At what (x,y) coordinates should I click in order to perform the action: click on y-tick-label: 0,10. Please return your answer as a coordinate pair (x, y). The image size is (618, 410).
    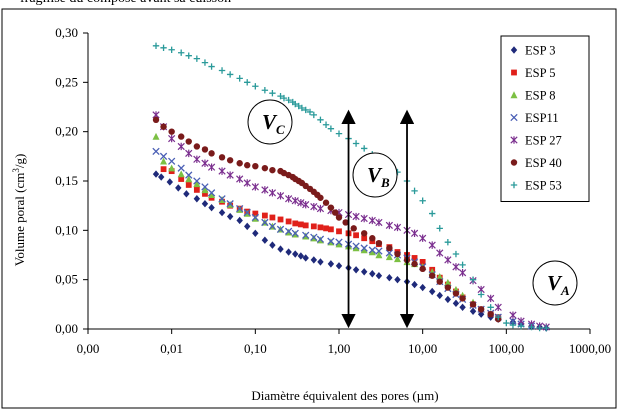
    Looking at the image, I should click on (66, 229).